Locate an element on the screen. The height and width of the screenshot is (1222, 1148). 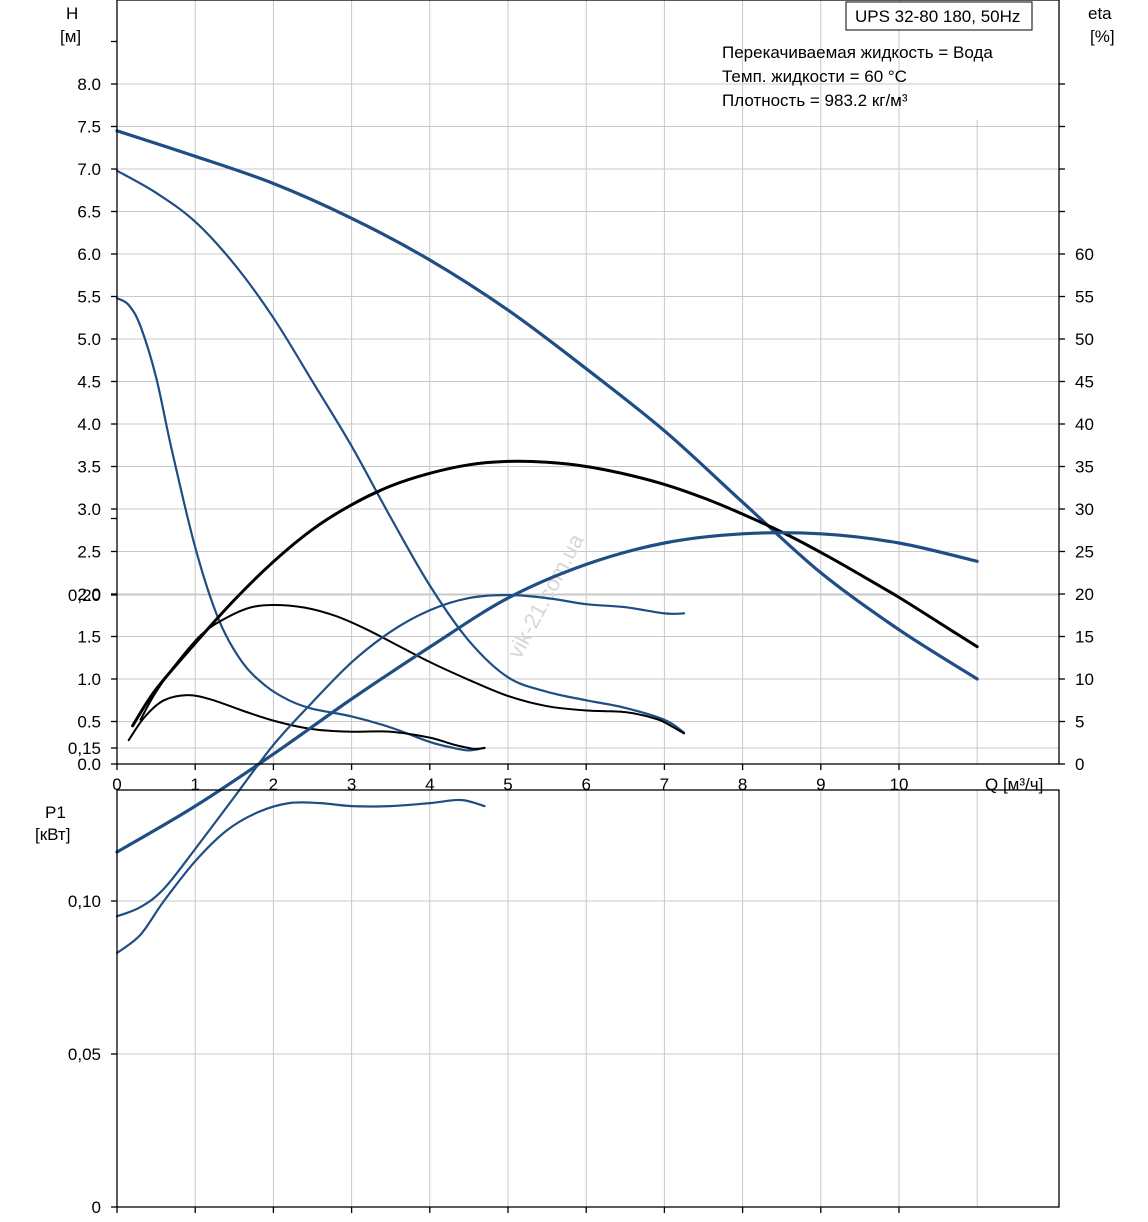
p1-tick-label-0,20: 0,20 is located at coordinates (84, 595).